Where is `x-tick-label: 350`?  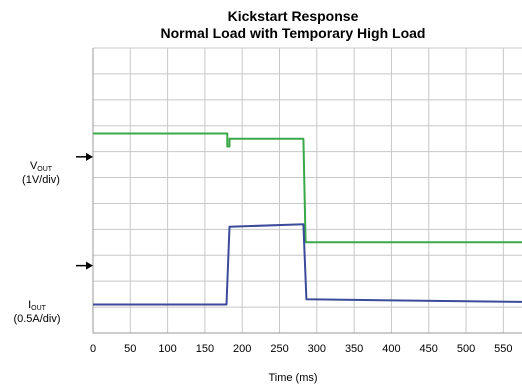
x-tick-label: 350 is located at coordinates (354, 349).